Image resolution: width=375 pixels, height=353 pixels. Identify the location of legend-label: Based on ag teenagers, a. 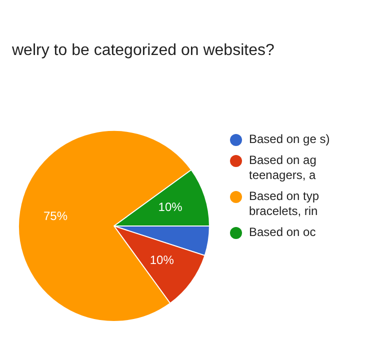
(283, 168).